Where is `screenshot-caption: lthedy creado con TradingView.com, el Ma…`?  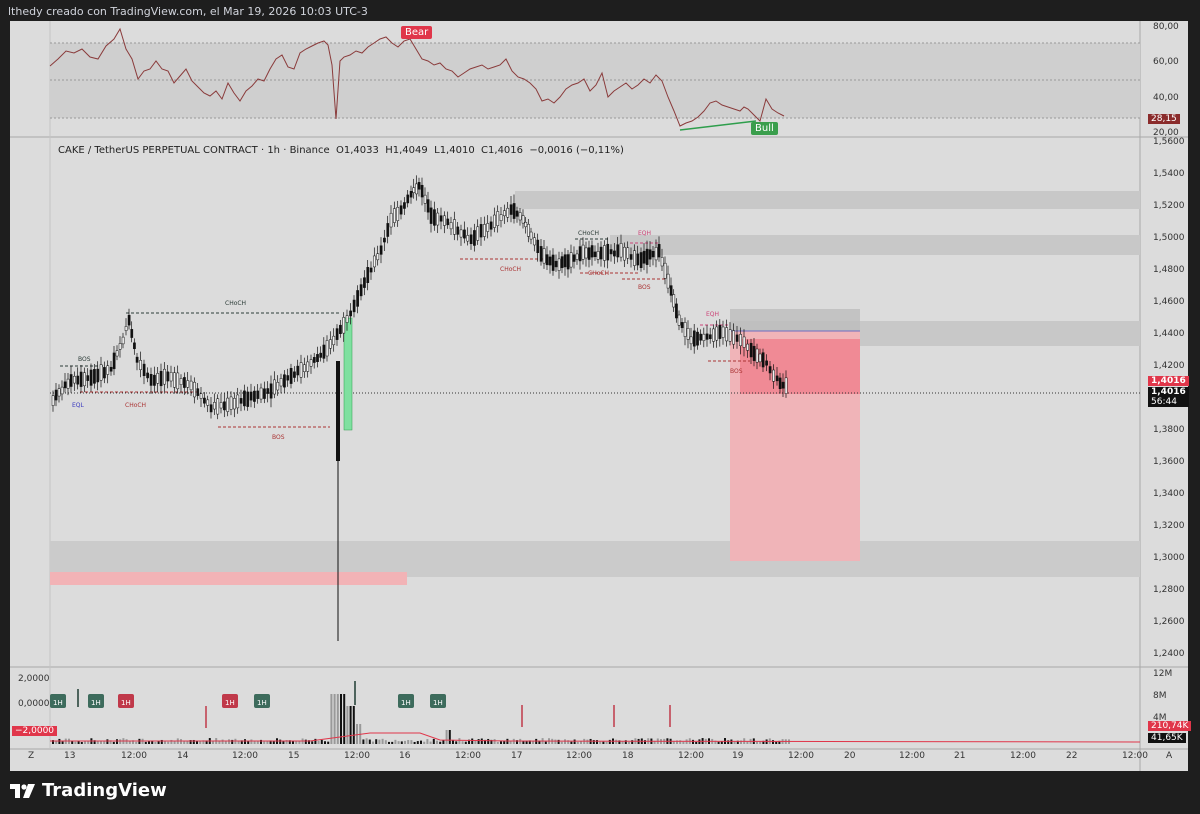 screenshot-caption: lthedy creado con TradingView.com, el Ma… is located at coordinates (188, 11).